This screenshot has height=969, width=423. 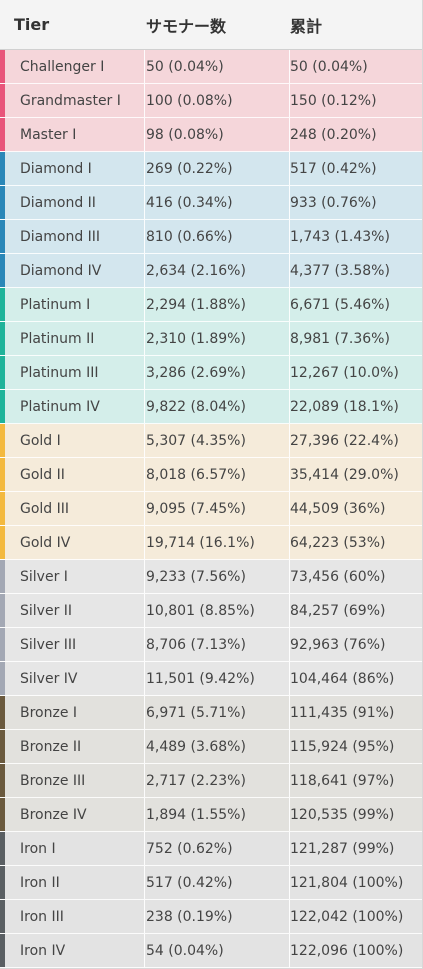 I want to click on tier-name-cell: Bronze III, so click(x=72, y=780).